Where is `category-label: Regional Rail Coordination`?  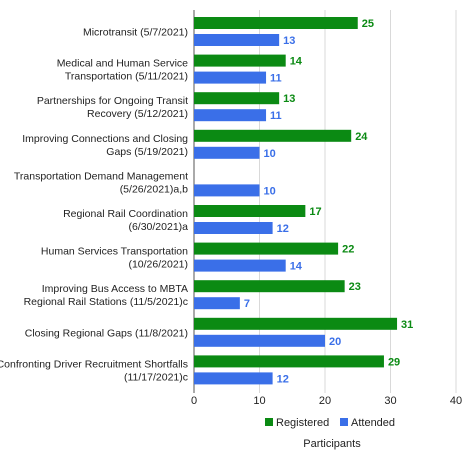
category-label: Regional Rail Coordination is located at coordinates (125, 214).